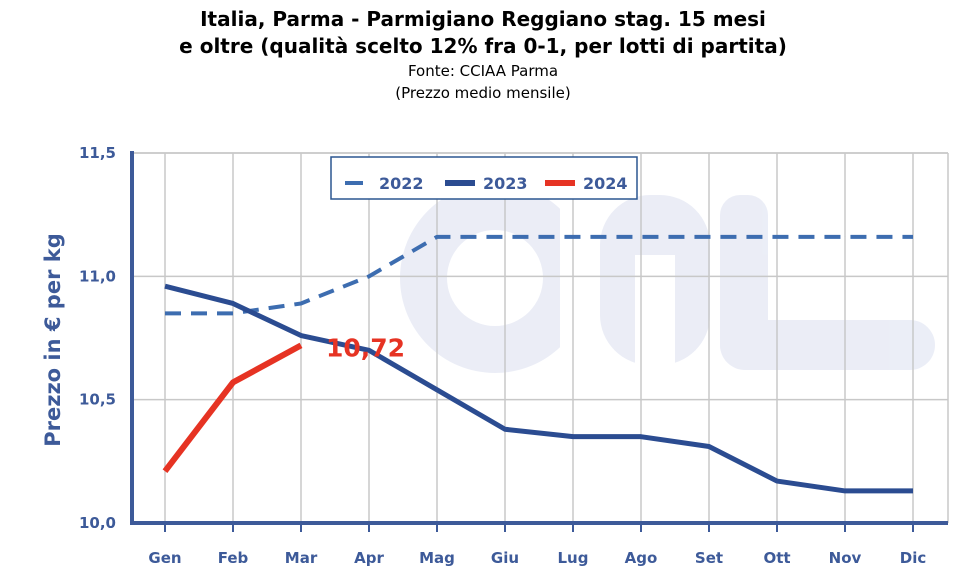  I want to click on x-tick-label: Mar, so click(301, 558).